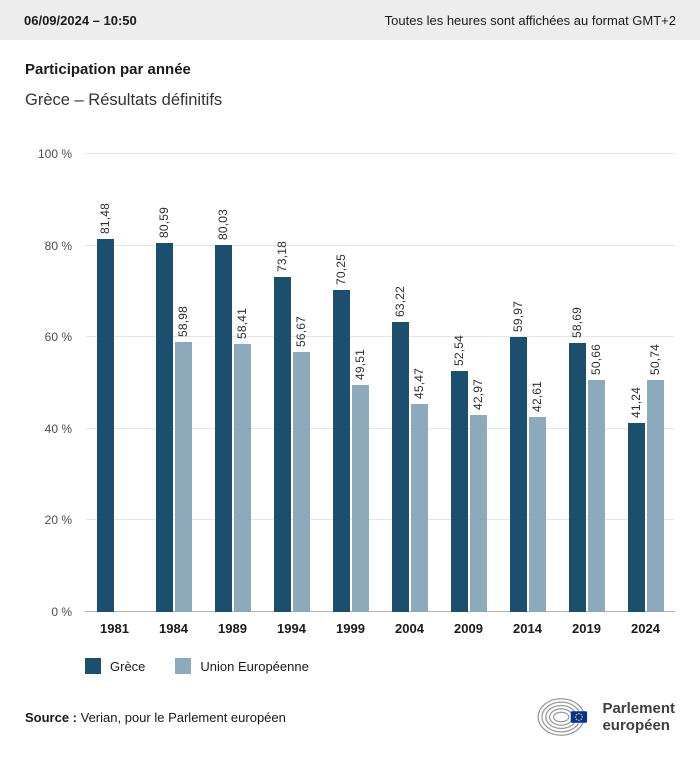 This screenshot has height=760, width=700. Describe the element at coordinates (537, 396) in the screenshot. I see `bar-value-label: 42,61` at that location.